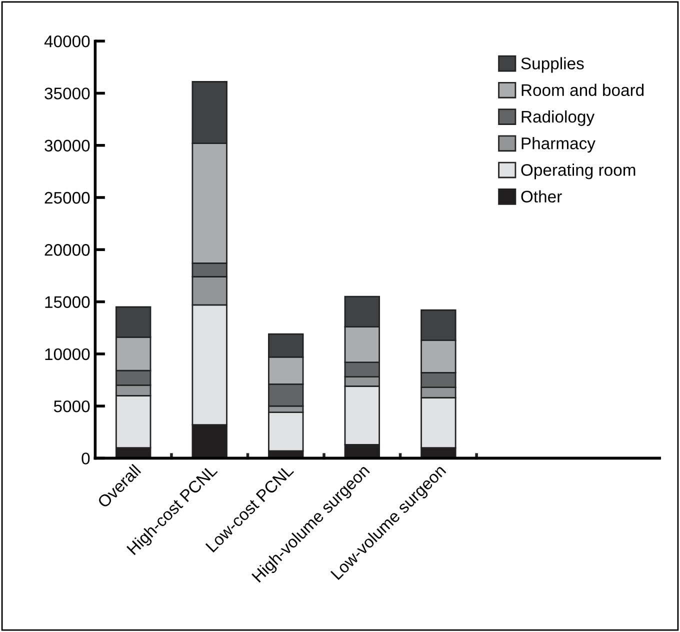 This screenshot has height=632, width=680. Describe the element at coordinates (583, 90) in the screenshot. I see `legend-label: Room and board` at that location.